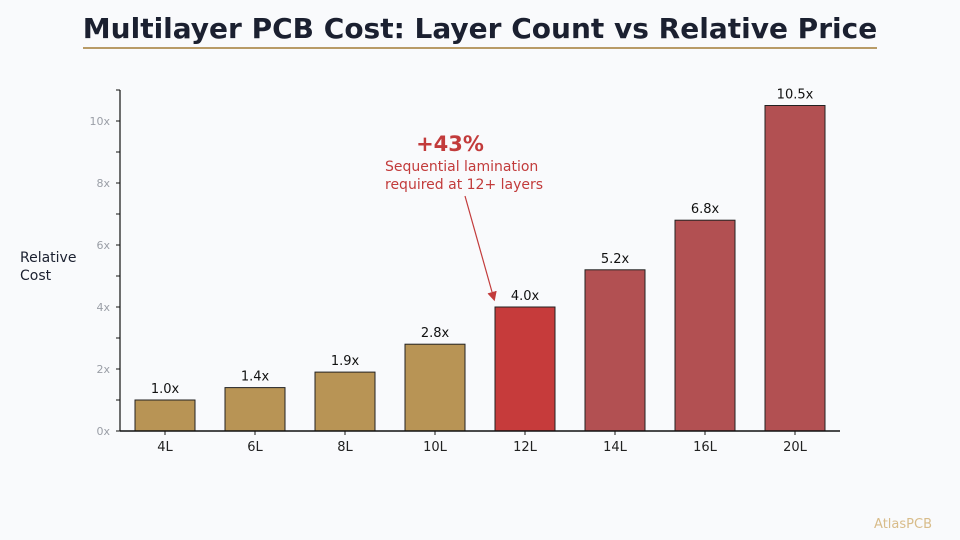 This screenshot has width=960, height=540. I want to click on y-tick-label: 6x, so click(103, 245).